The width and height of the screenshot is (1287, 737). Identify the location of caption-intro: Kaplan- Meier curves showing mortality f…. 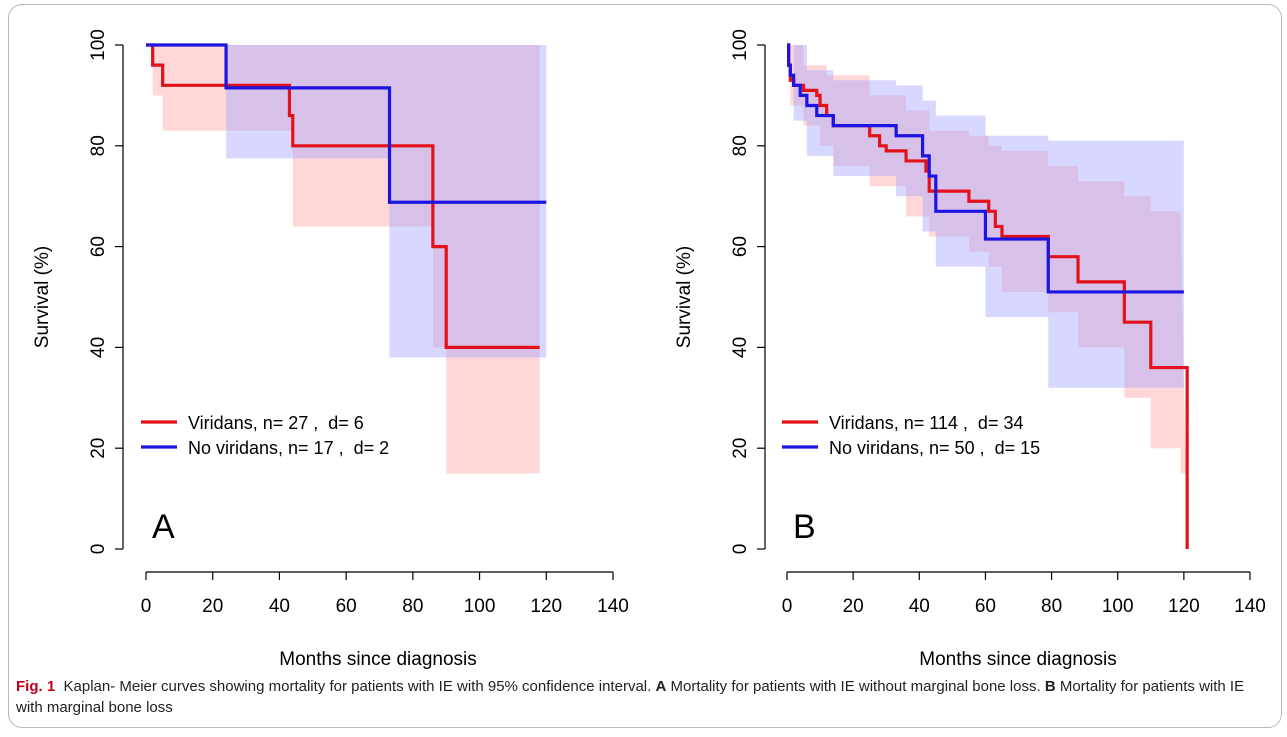
(357, 686).